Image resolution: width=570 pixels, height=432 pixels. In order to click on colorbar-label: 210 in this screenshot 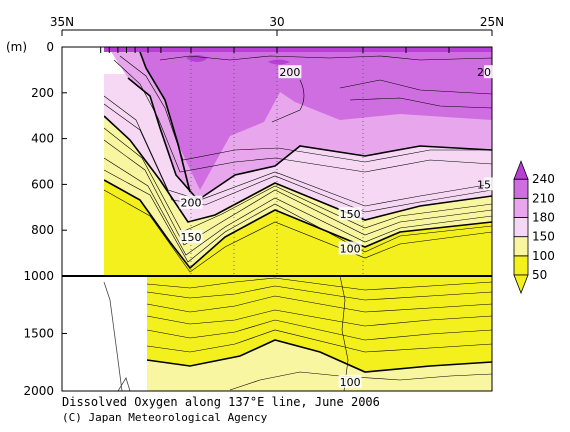, I will do `click(543, 198)`.